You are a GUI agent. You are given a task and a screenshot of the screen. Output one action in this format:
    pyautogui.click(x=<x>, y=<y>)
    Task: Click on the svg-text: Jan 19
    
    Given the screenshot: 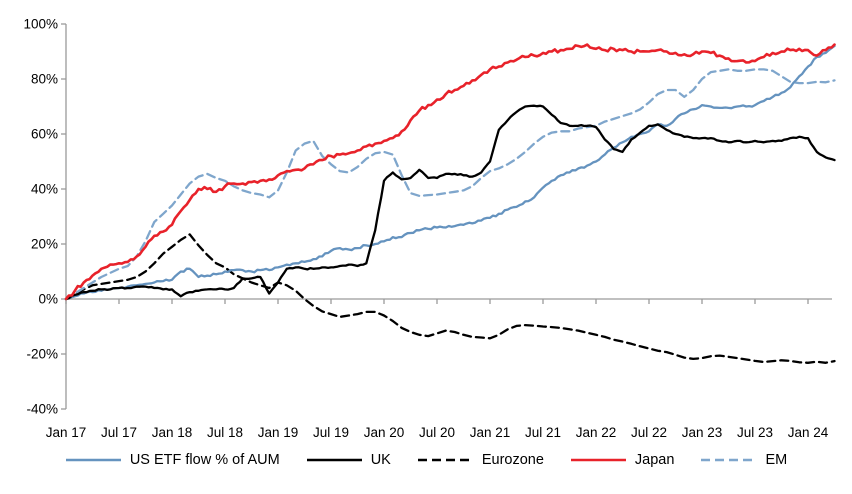 What is the action you would take?
    pyautogui.click(x=278, y=432)
    